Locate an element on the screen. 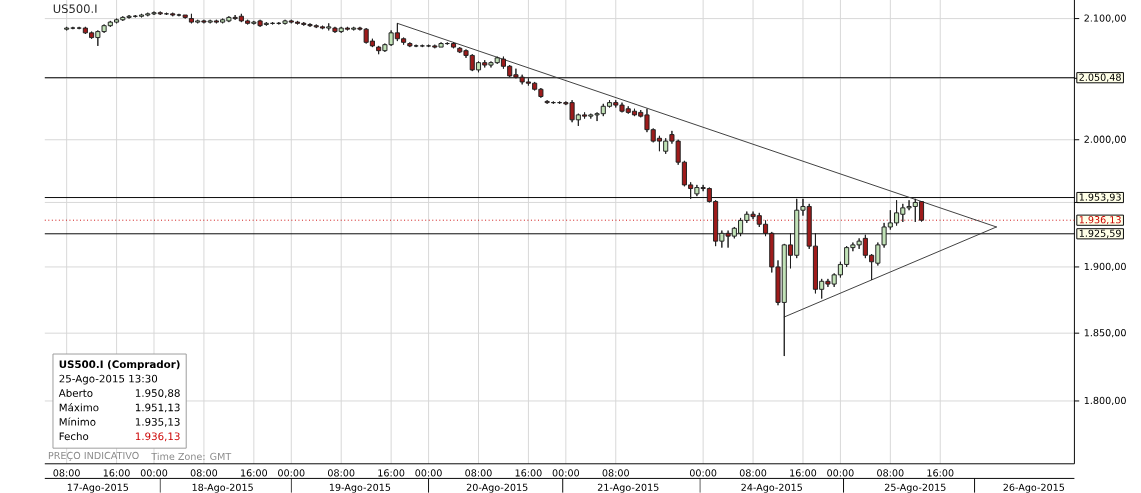 Image resolution: width=1141 pixels, height=493 pixels. annotation: Mínimo is located at coordinates (77, 421).